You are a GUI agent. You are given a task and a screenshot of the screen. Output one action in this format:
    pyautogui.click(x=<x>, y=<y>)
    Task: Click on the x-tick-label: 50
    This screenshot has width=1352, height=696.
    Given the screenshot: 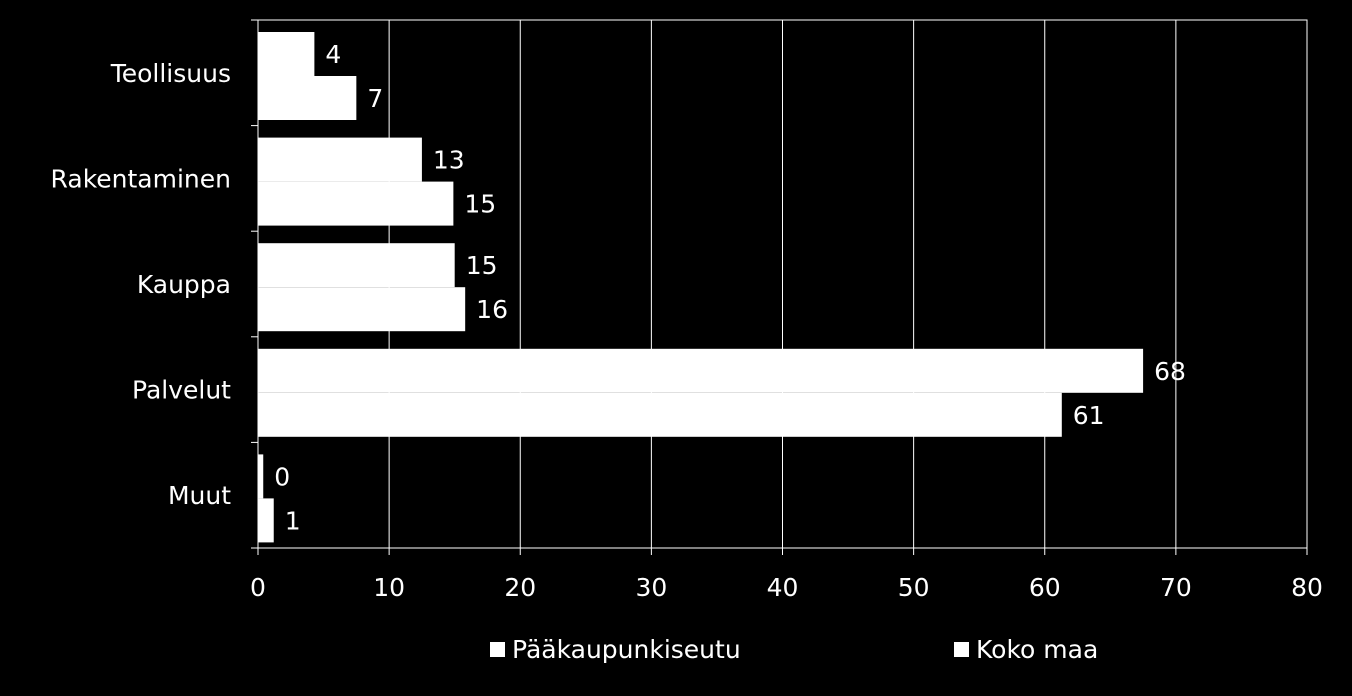 What is the action you would take?
    pyautogui.click(x=914, y=587)
    